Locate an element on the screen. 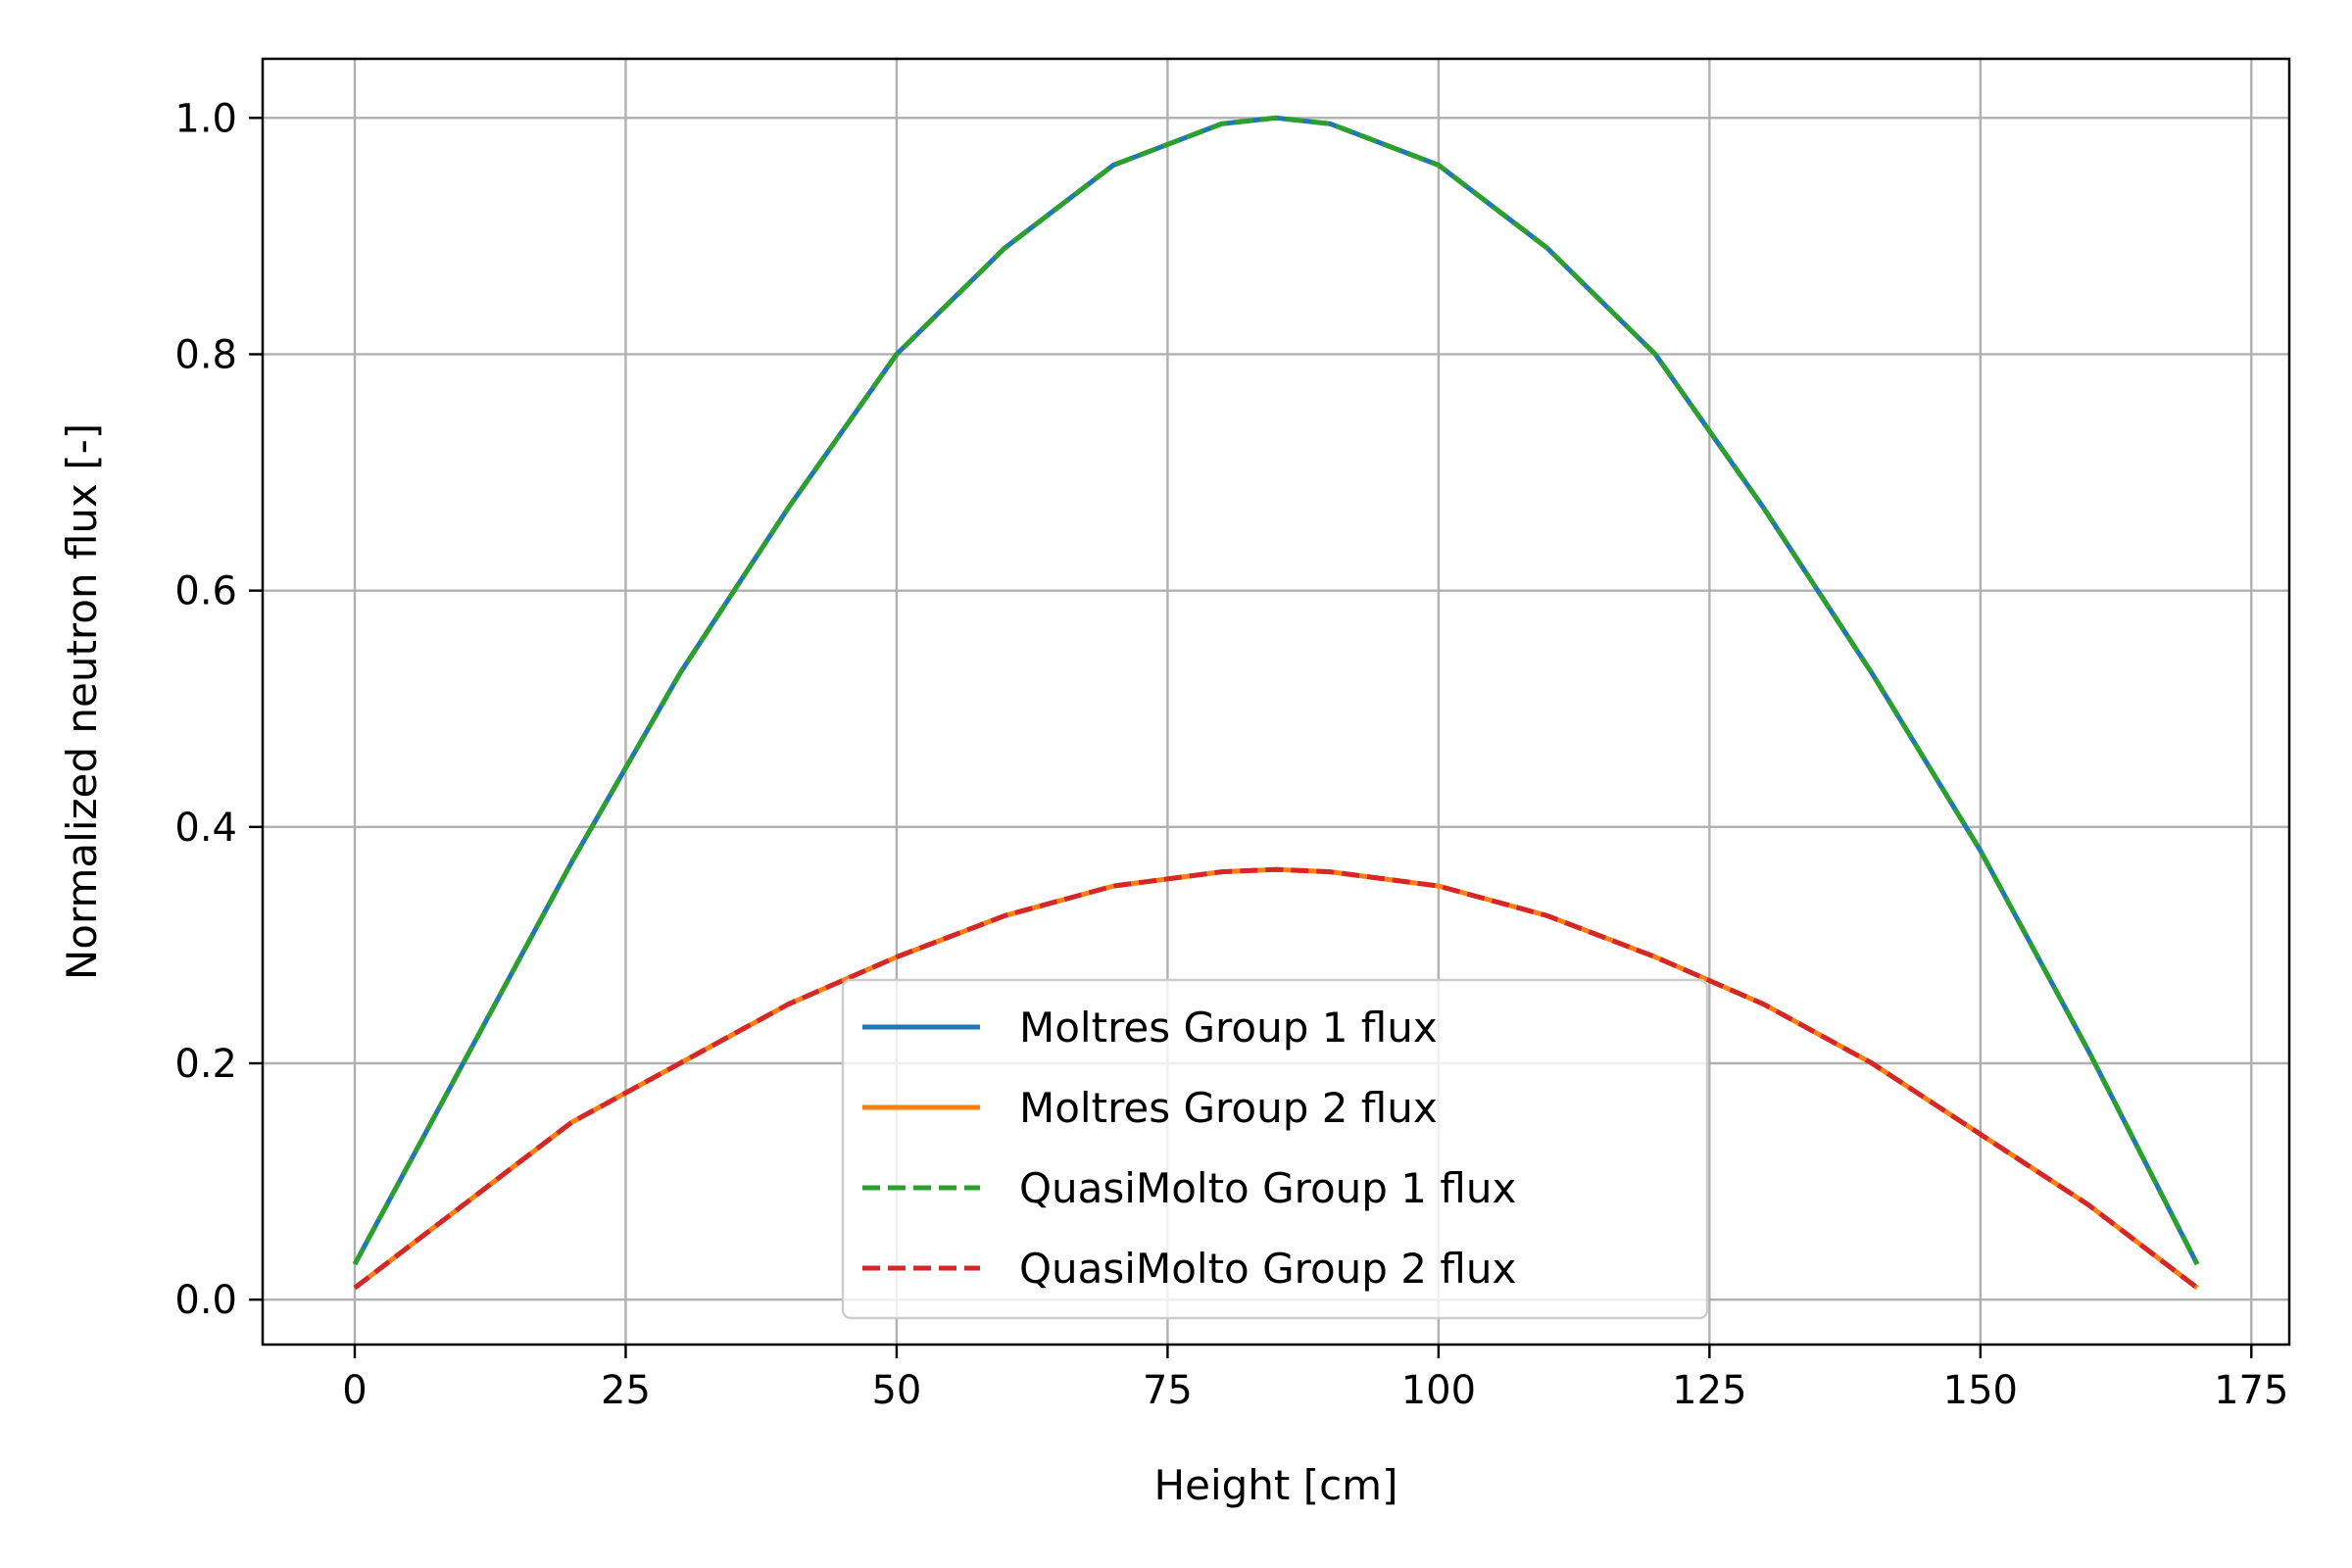 This screenshot has width=2352, height=1568. y-tick-label: 0.0 is located at coordinates (205, 1300).